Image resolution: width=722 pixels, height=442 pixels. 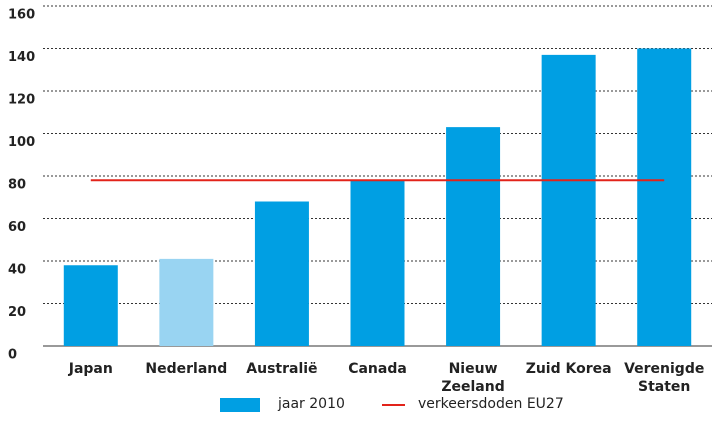 What do you see at coordinates (17, 185) in the screenshot?
I see `y-tick-label: 80` at bounding box center [17, 185].